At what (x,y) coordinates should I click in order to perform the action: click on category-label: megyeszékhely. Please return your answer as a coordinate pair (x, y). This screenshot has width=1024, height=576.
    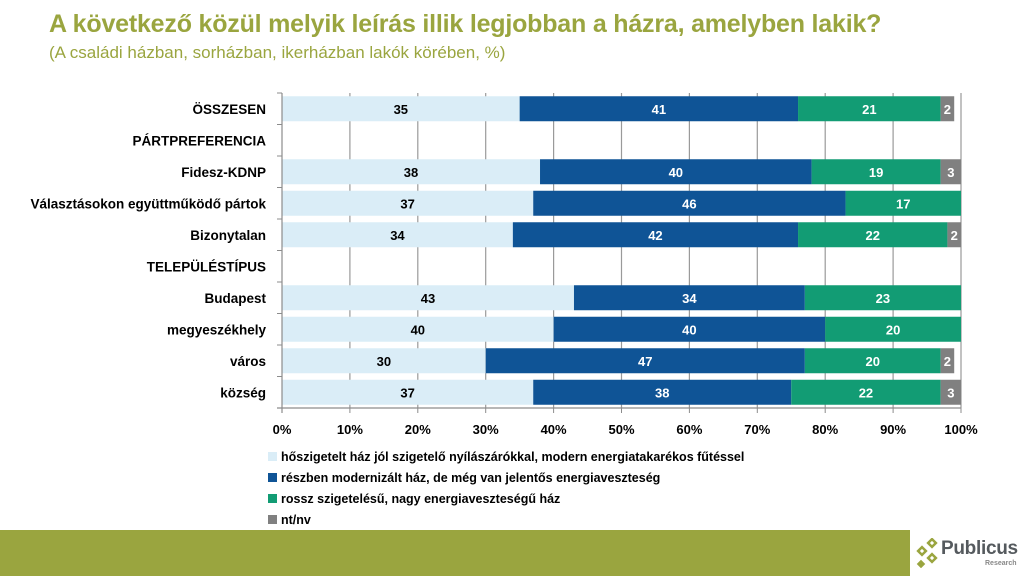
    Looking at the image, I should click on (217, 329).